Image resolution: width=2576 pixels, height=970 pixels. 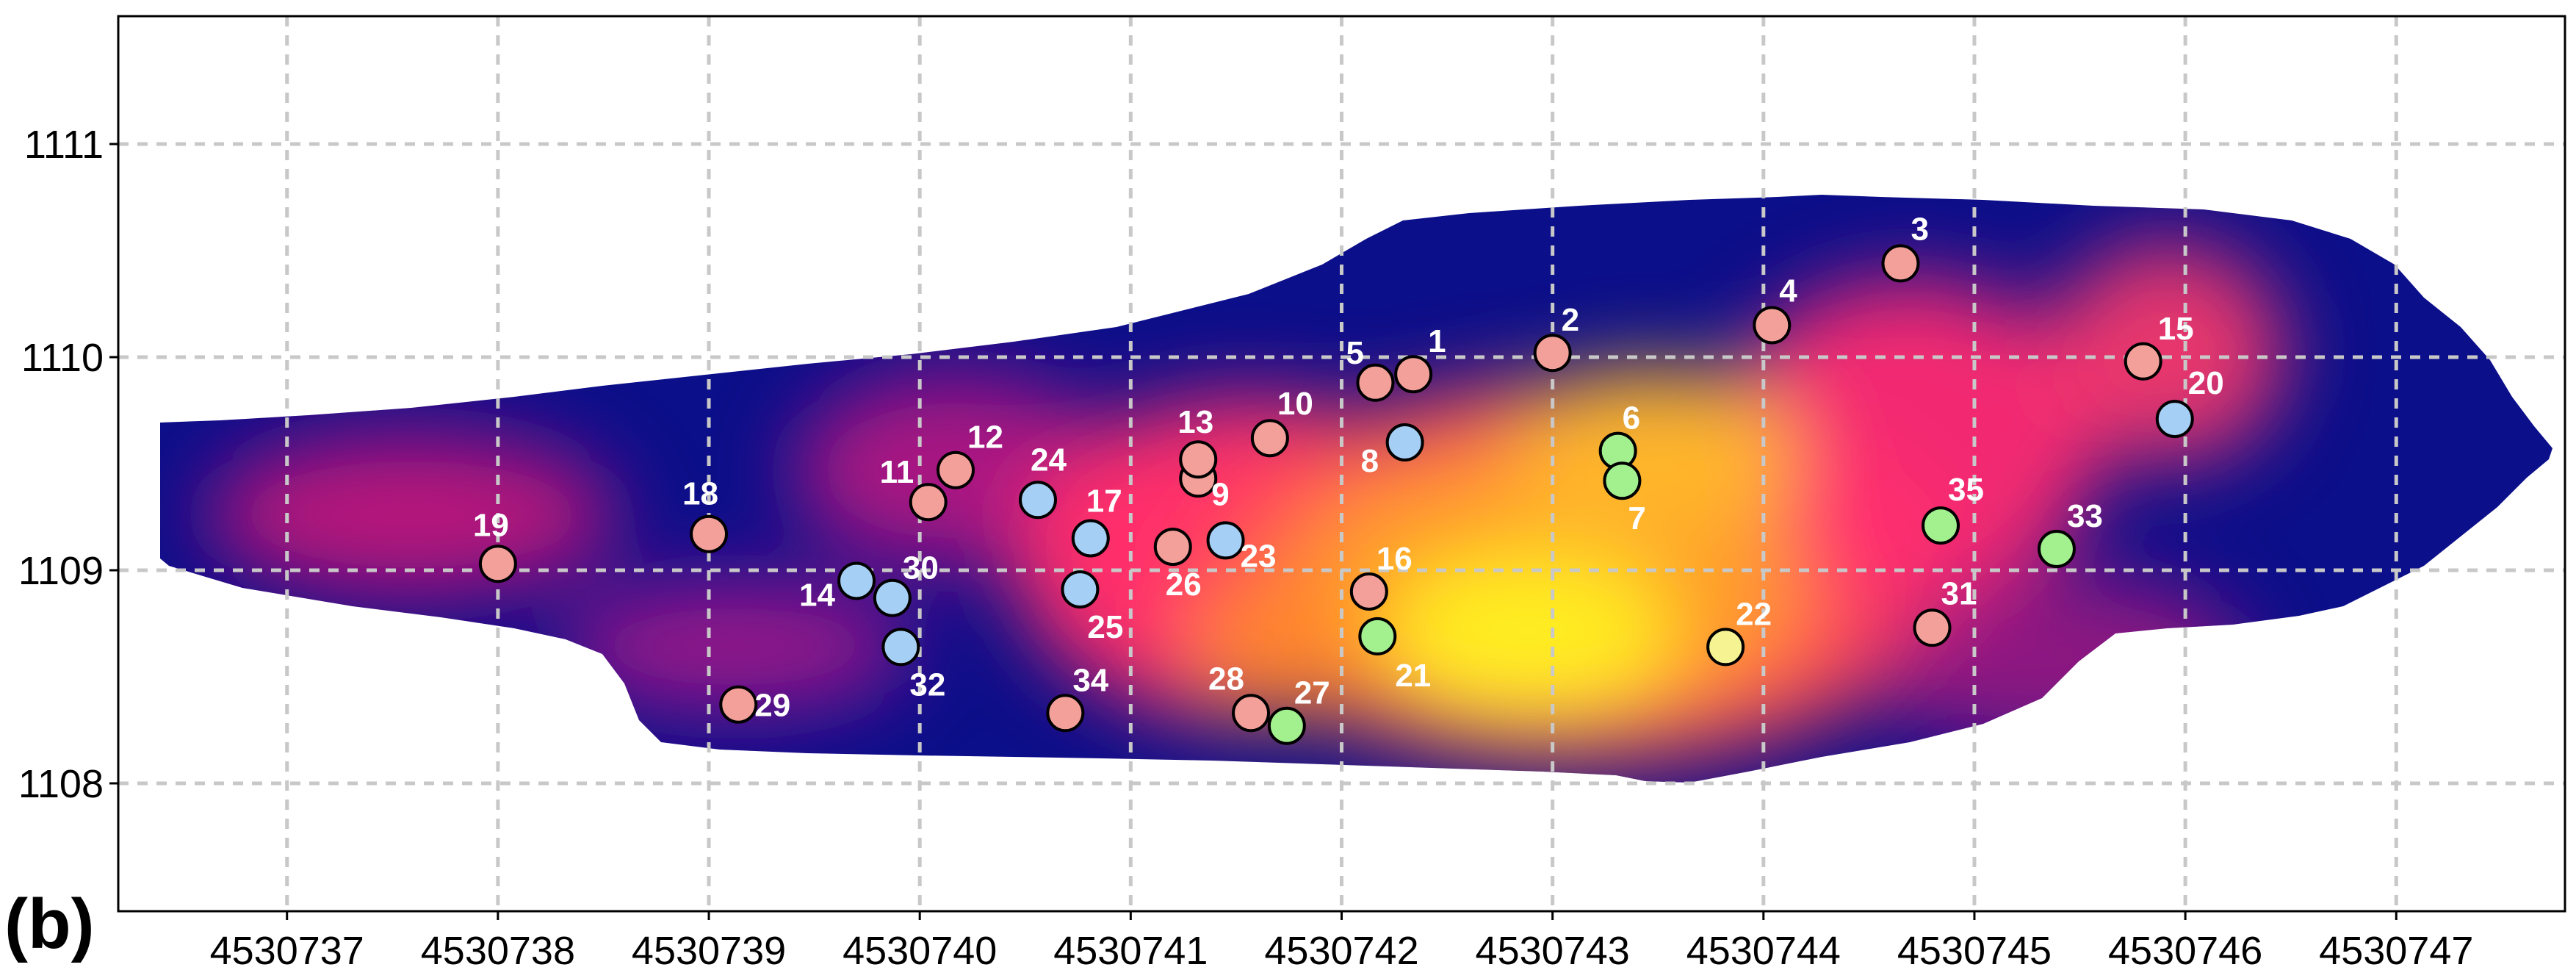 What do you see at coordinates (1788, 291) in the screenshot?
I see `sample-point-label: 4` at bounding box center [1788, 291].